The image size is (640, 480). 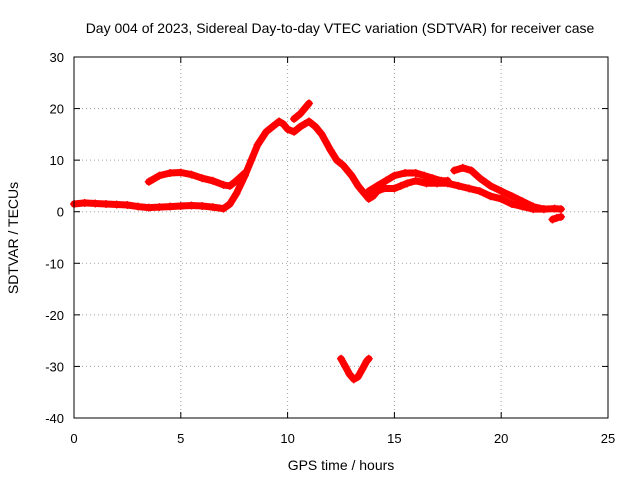 What do you see at coordinates (54, 366) in the screenshot?
I see `y-tick-label: -30` at bounding box center [54, 366].